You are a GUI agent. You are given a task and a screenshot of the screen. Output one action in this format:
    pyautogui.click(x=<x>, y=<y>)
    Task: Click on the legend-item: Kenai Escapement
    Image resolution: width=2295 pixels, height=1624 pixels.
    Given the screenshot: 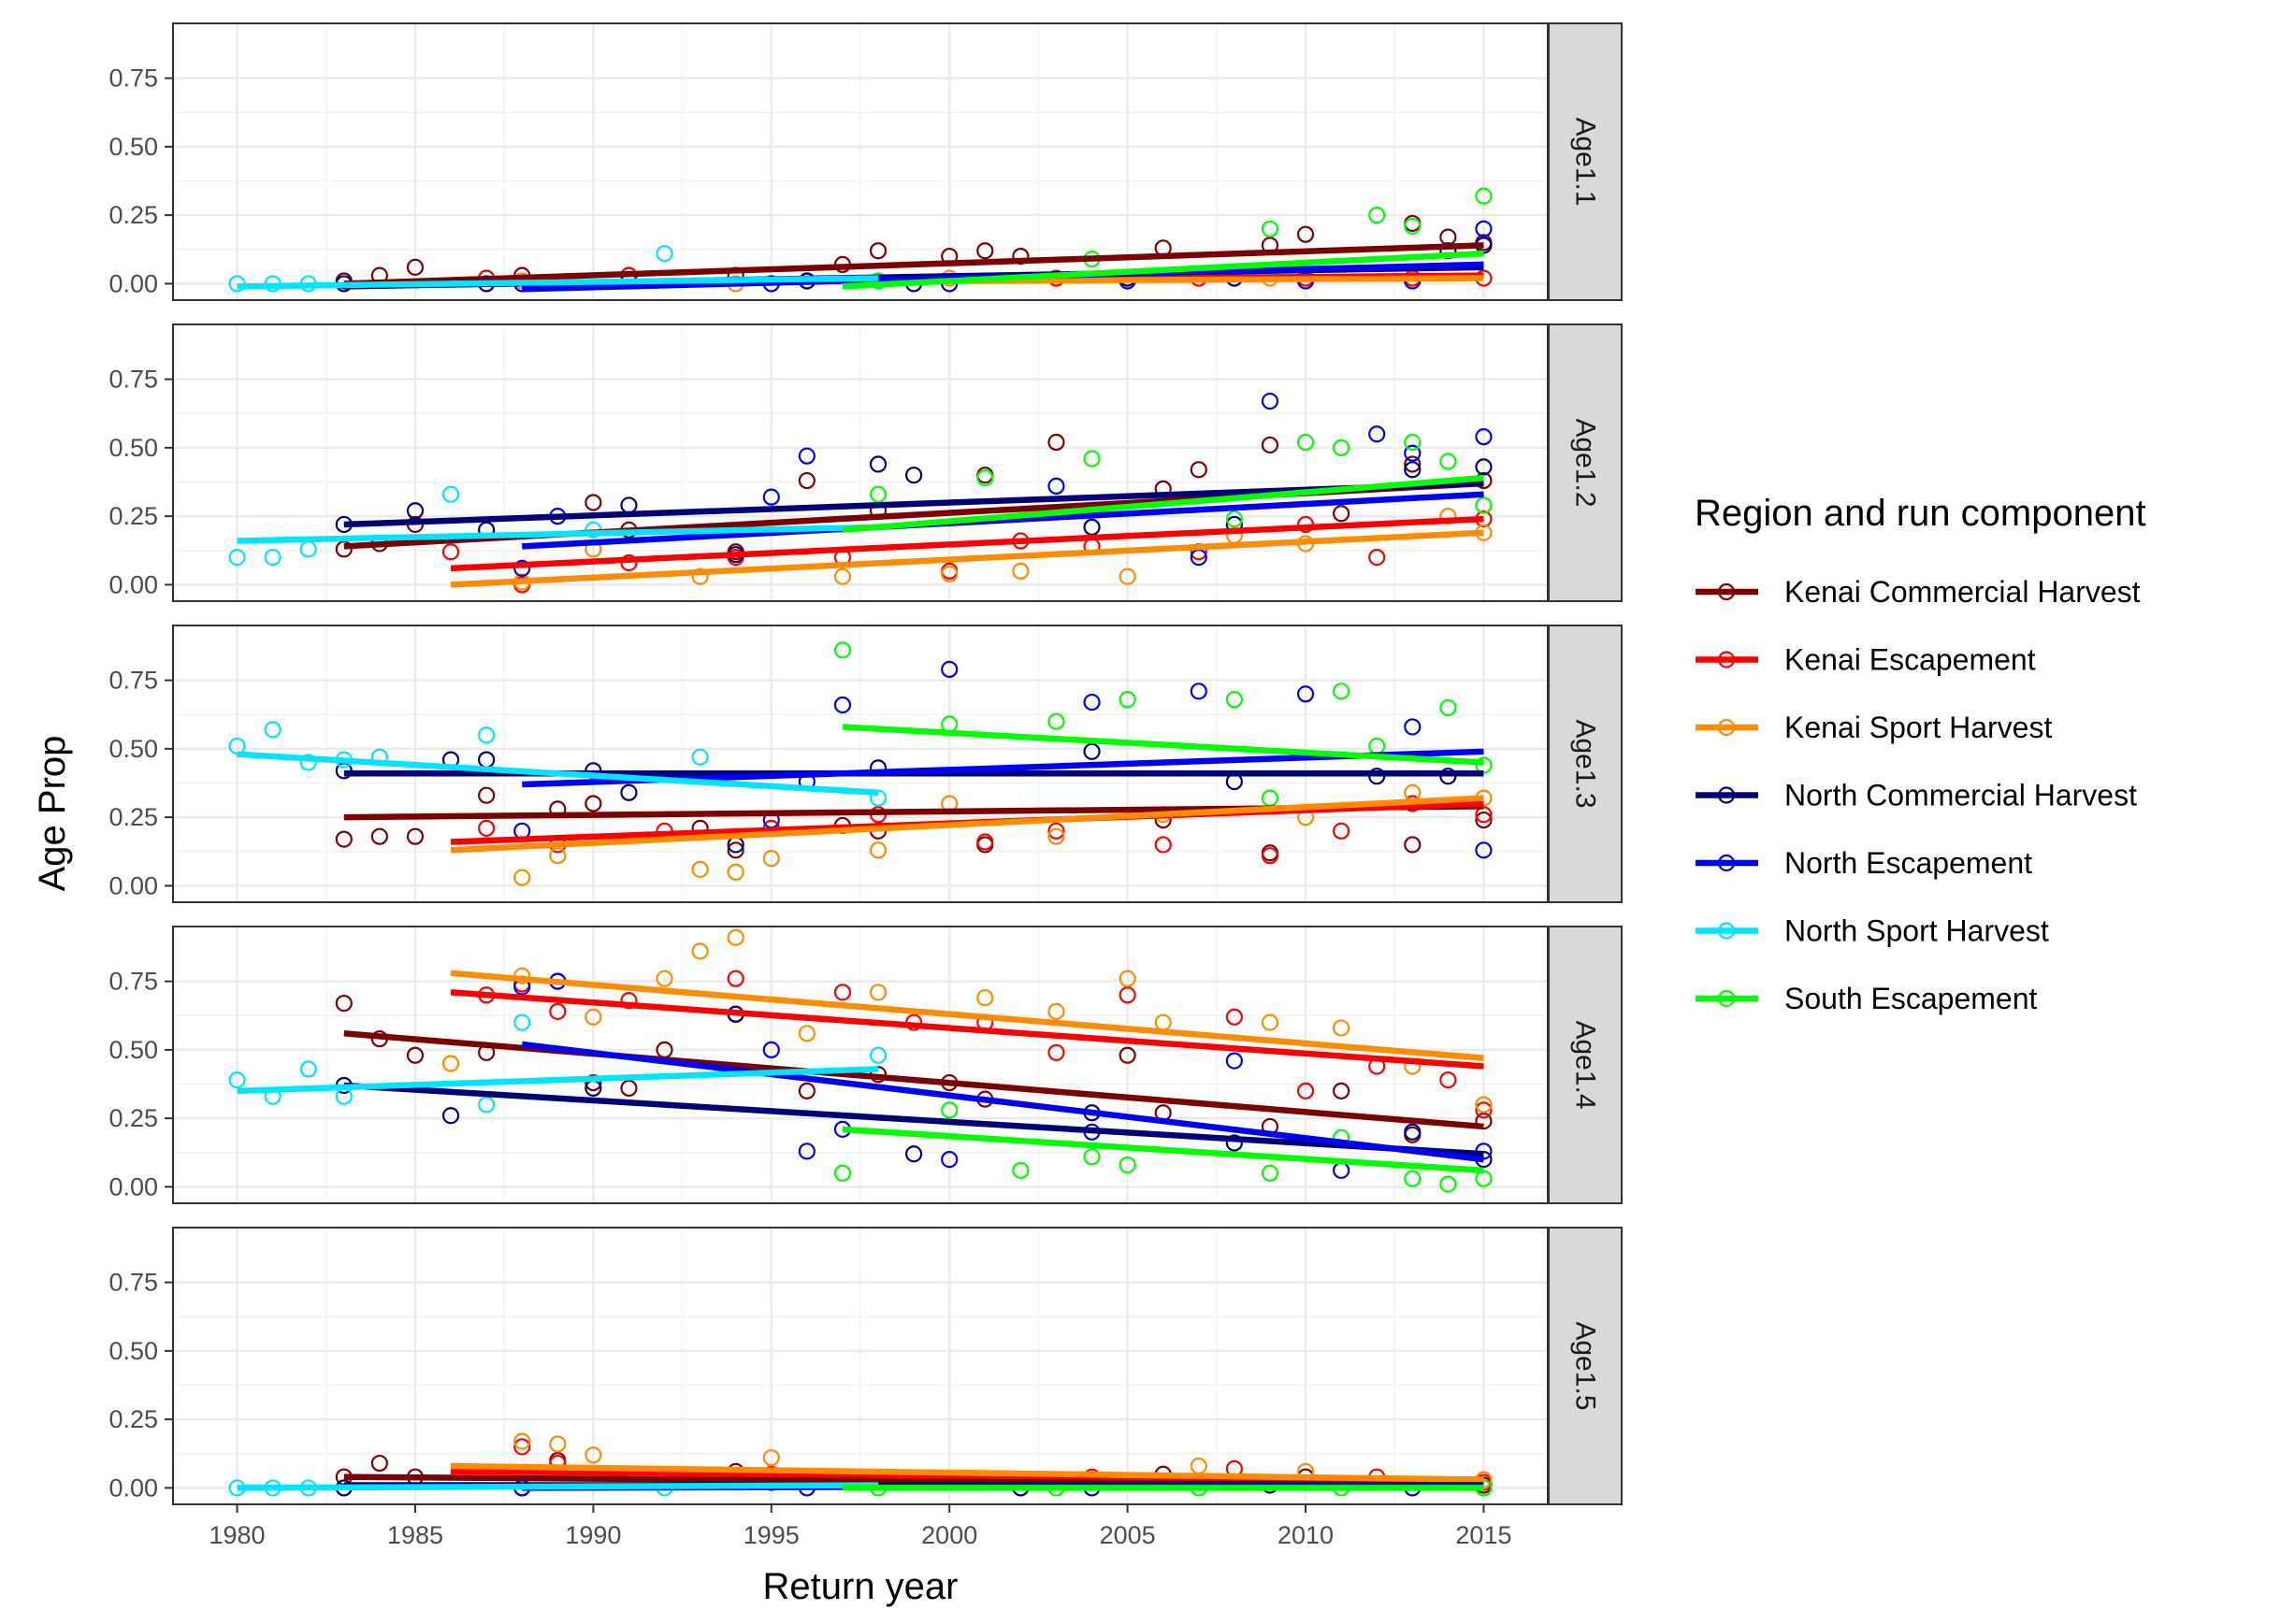 What is the action you would take?
    pyautogui.click(x=1866, y=660)
    